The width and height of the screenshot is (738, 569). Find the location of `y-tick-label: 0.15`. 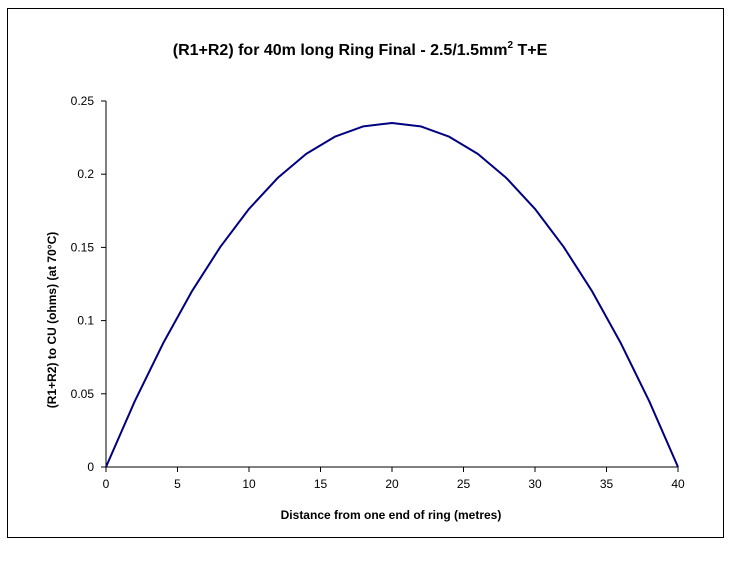

y-tick-label: 0.15 is located at coordinates (83, 247).